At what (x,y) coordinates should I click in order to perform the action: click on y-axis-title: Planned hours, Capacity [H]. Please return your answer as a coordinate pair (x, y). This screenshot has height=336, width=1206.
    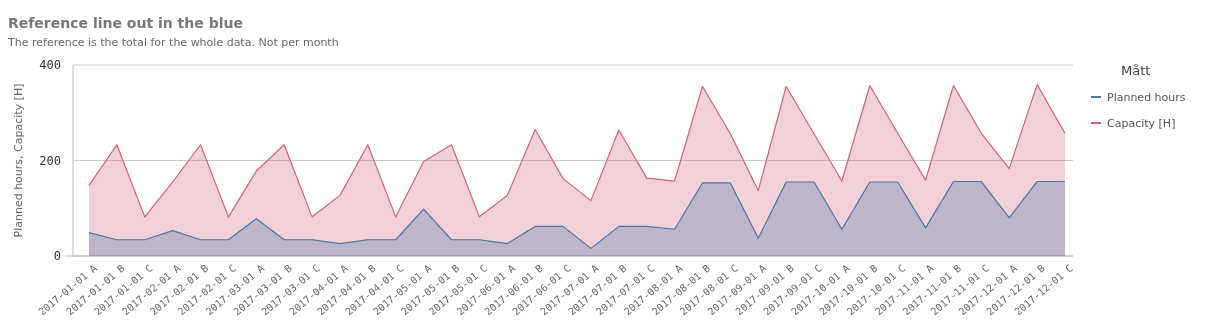
    Looking at the image, I should click on (18, 160).